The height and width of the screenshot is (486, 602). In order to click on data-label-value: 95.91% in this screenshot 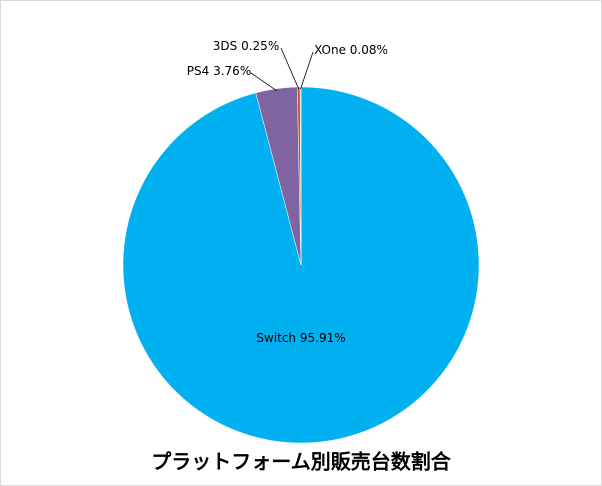, I will do `click(323, 338)`.